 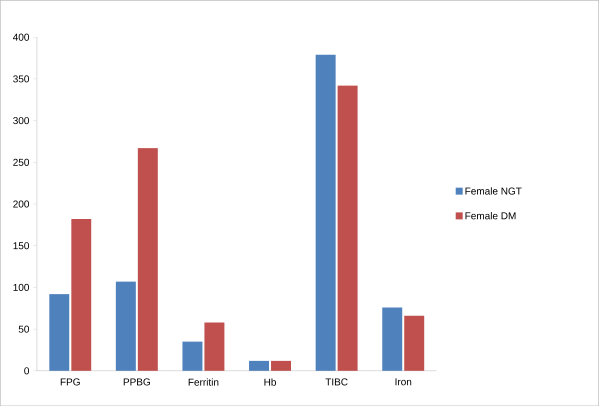 What do you see at coordinates (21, 120) in the screenshot?
I see `y-tick-label: 300` at bounding box center [21, 120].